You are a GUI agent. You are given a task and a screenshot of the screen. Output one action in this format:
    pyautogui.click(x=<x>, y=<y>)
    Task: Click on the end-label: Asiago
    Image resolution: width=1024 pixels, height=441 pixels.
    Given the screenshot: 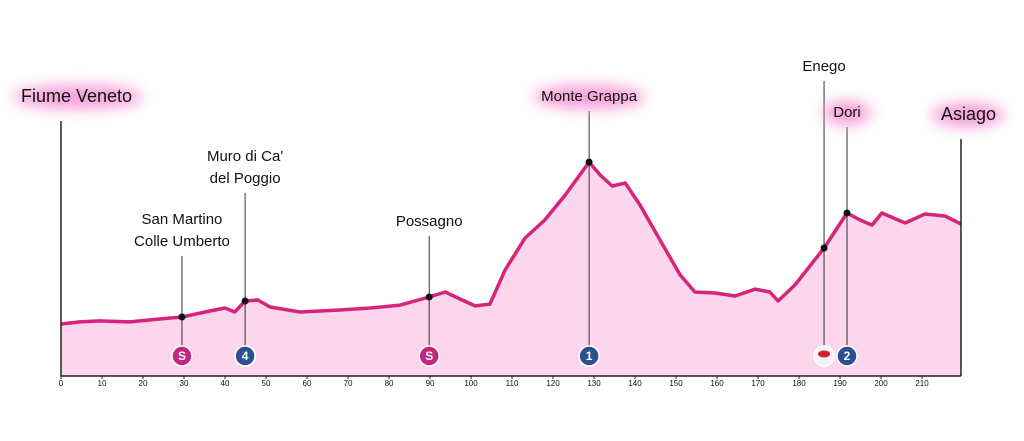 What is the action you would take?
    pyautogui.click(x=968, y=114)
    